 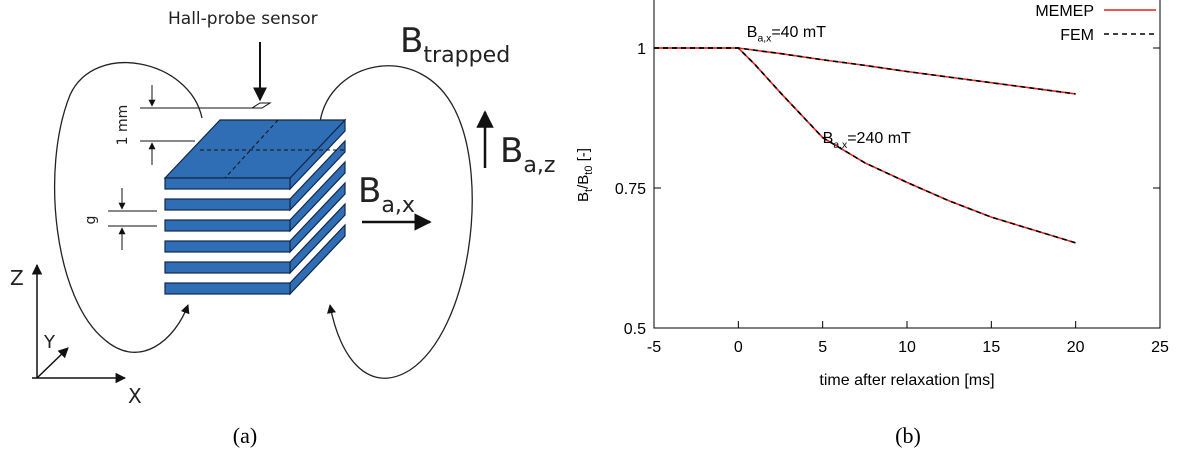 I want to click on axis-y: Y, so click(x=49, y=342).